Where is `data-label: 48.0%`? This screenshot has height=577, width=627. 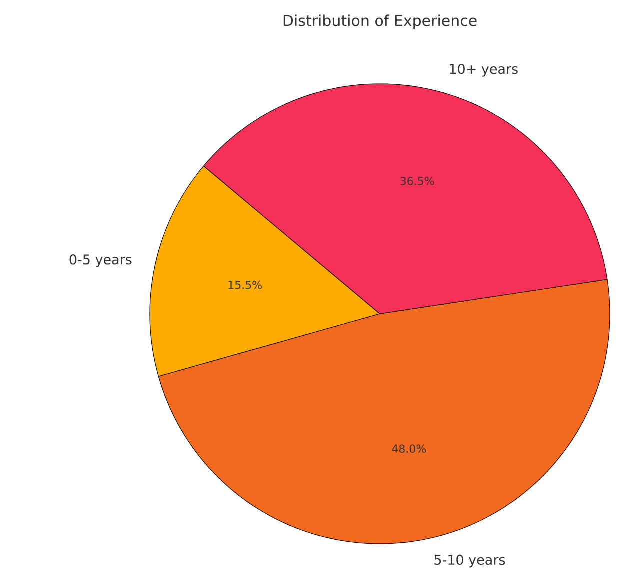
data-label: 48.0% is located at coordinates (409, 449).